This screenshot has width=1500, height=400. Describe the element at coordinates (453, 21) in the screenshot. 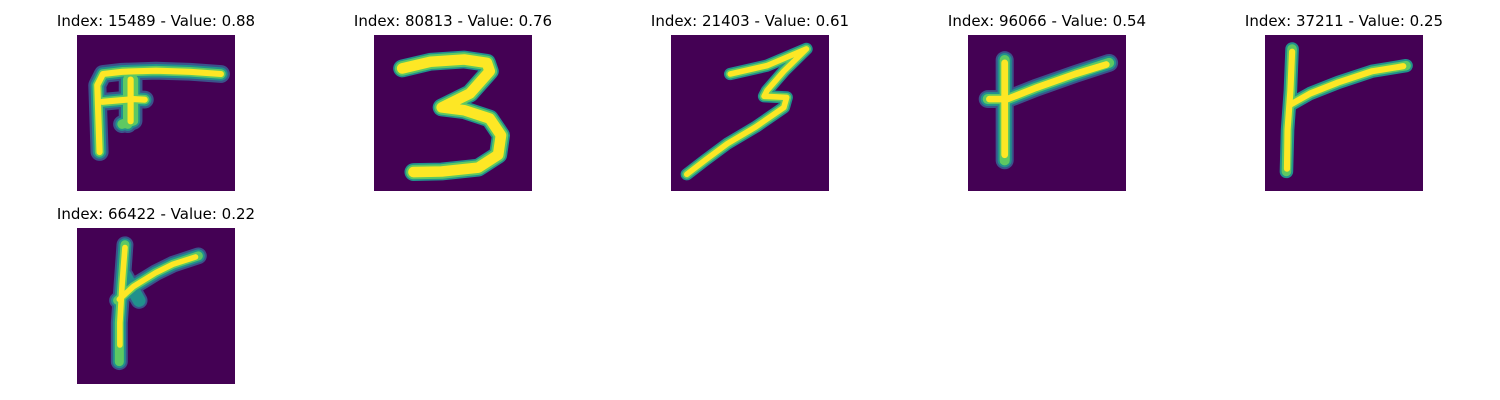

I see `panel-title: Index: 80813 - Value: 0.76` at that location.